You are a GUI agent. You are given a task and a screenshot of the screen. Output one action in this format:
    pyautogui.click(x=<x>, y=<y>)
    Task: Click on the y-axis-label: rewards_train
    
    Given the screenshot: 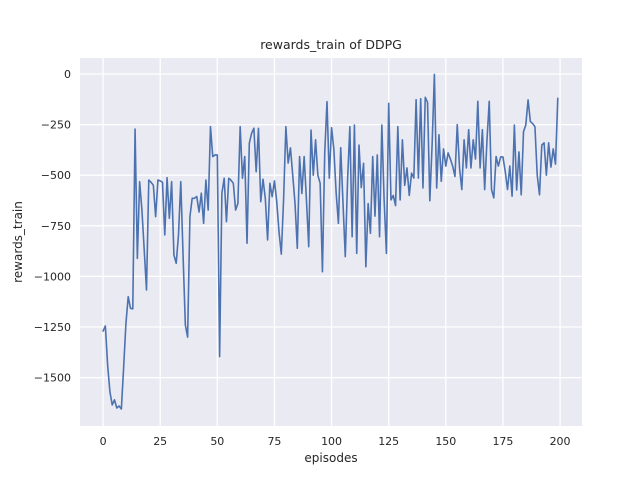 What is the action you would take?
    pyautogui.click(x=18, y=242)
    